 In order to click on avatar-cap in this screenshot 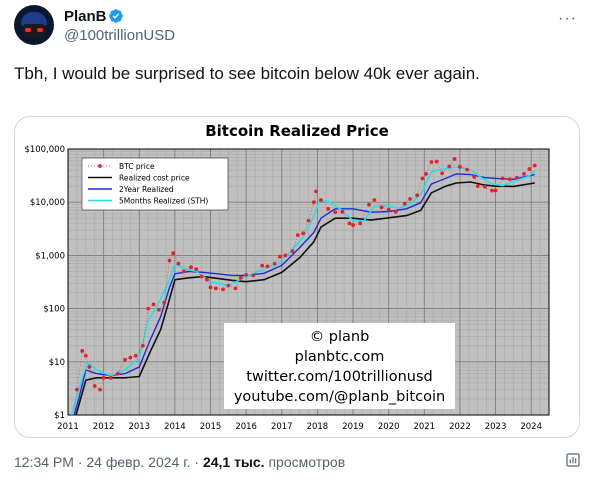, I will do `click(34, 19)`.